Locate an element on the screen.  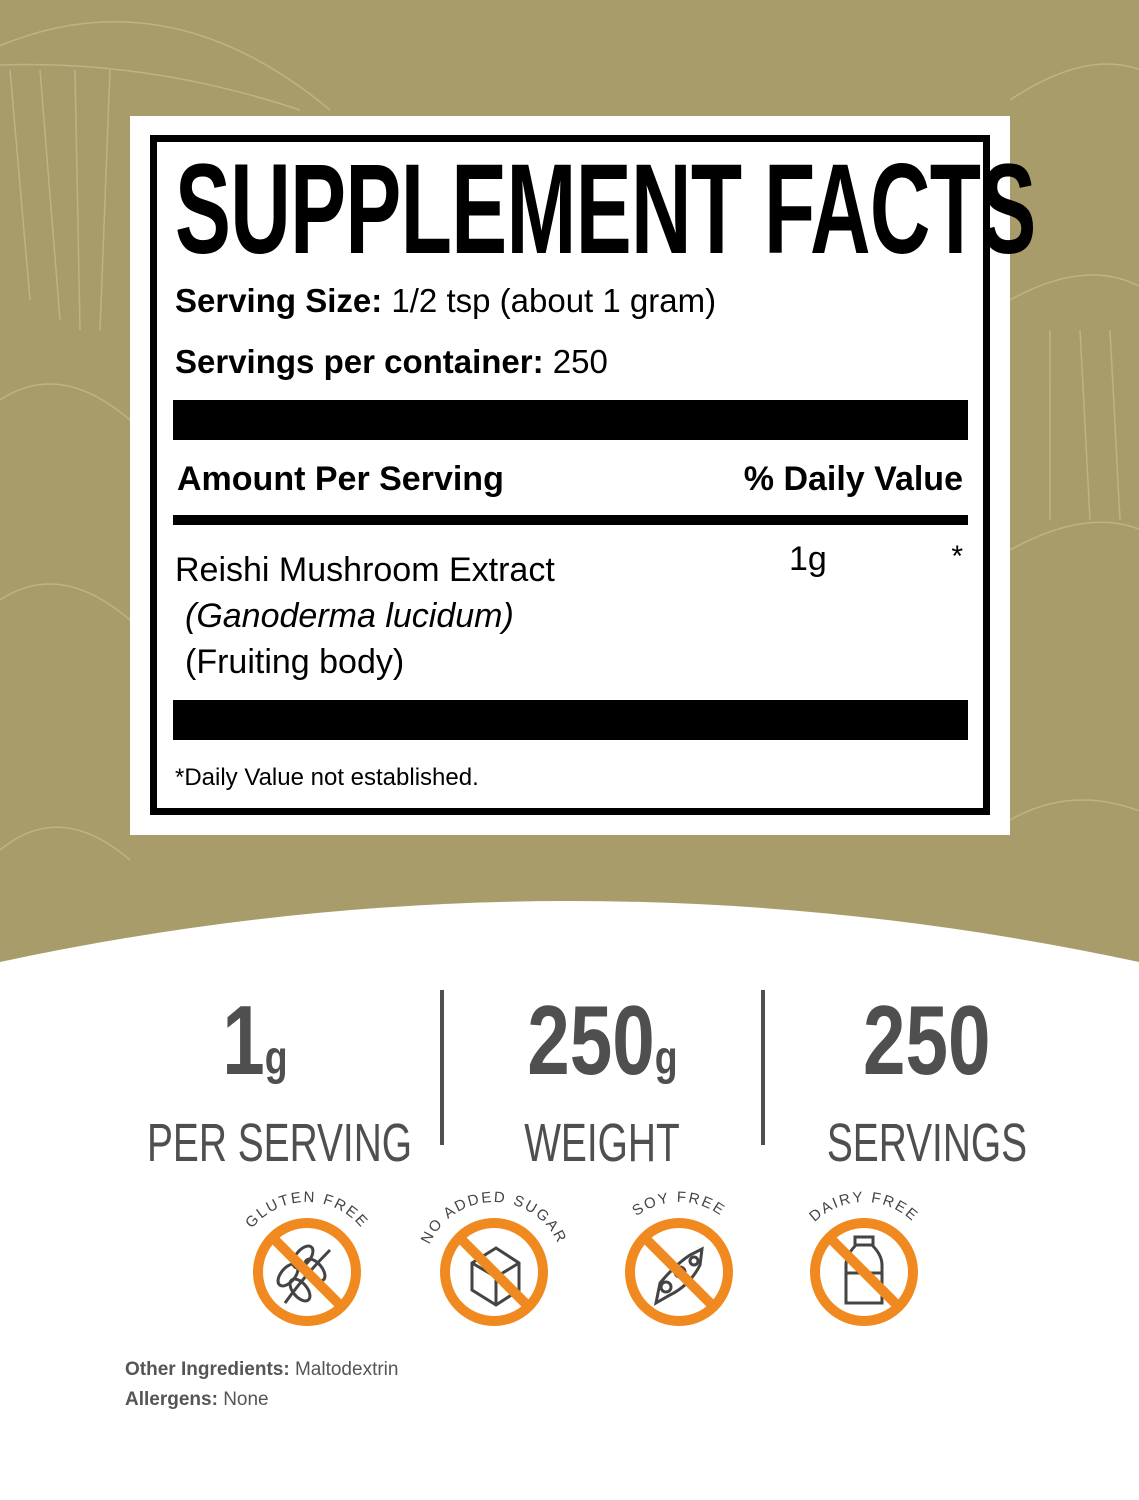
svg-text: NO ADDED SUGAR is located at coordinates (494, 1218).